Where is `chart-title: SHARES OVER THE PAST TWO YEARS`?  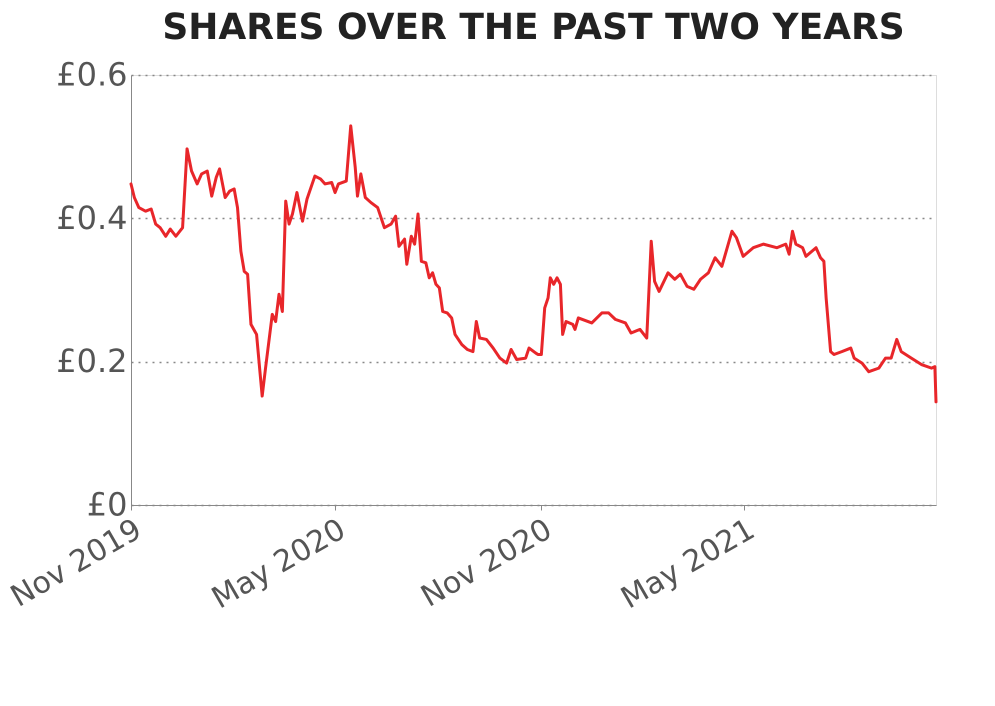
chart-title: SHARES OVER THE PAST TWO YEARS is located at coordinates (533, 27).